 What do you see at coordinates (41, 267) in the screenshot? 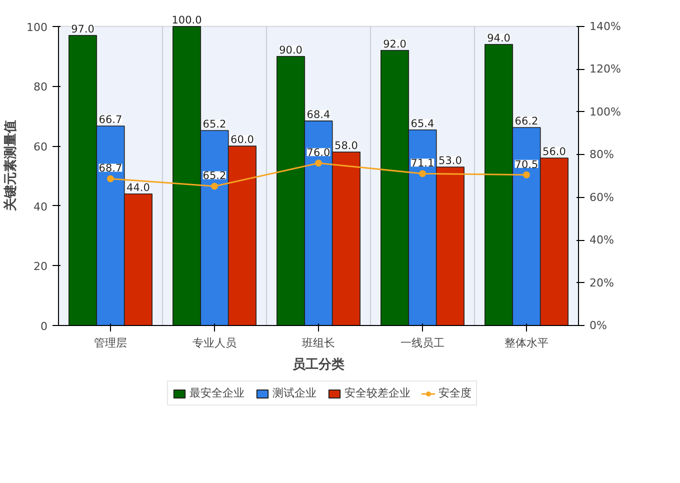
I see `y-tick-label: 20` at bounding box center [41, 267].